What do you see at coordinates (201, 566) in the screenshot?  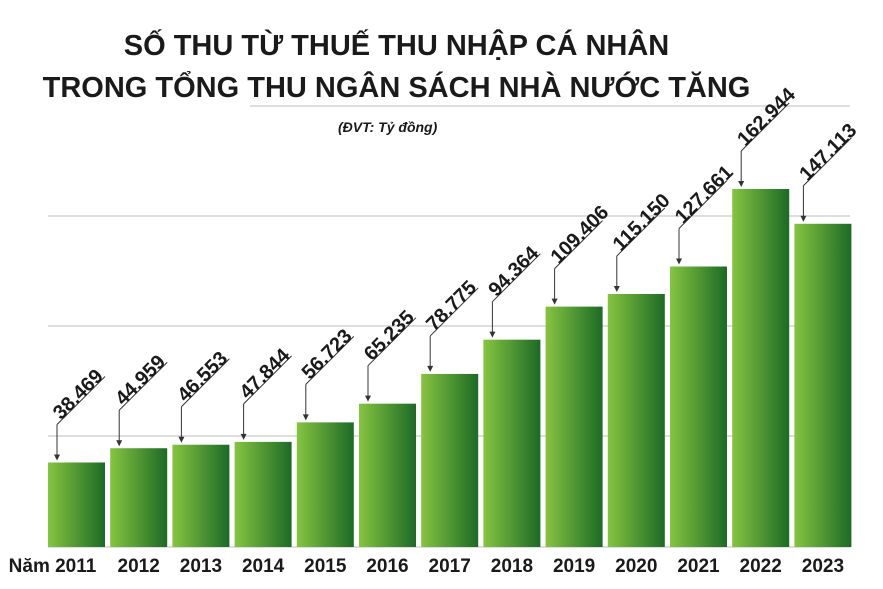 I see `x-tick-label: 2013` at bounding box center [201, 566].